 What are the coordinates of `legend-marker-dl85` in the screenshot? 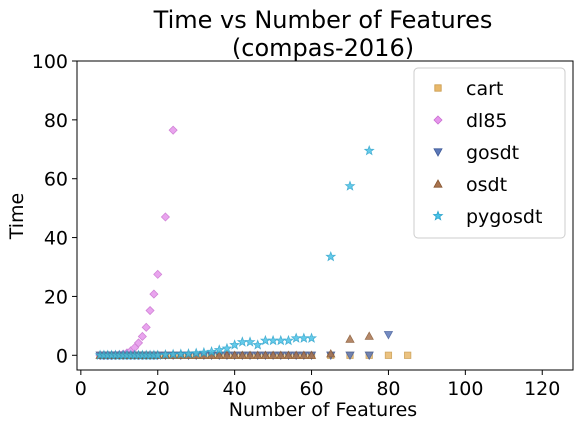 It's located at (438, 120).